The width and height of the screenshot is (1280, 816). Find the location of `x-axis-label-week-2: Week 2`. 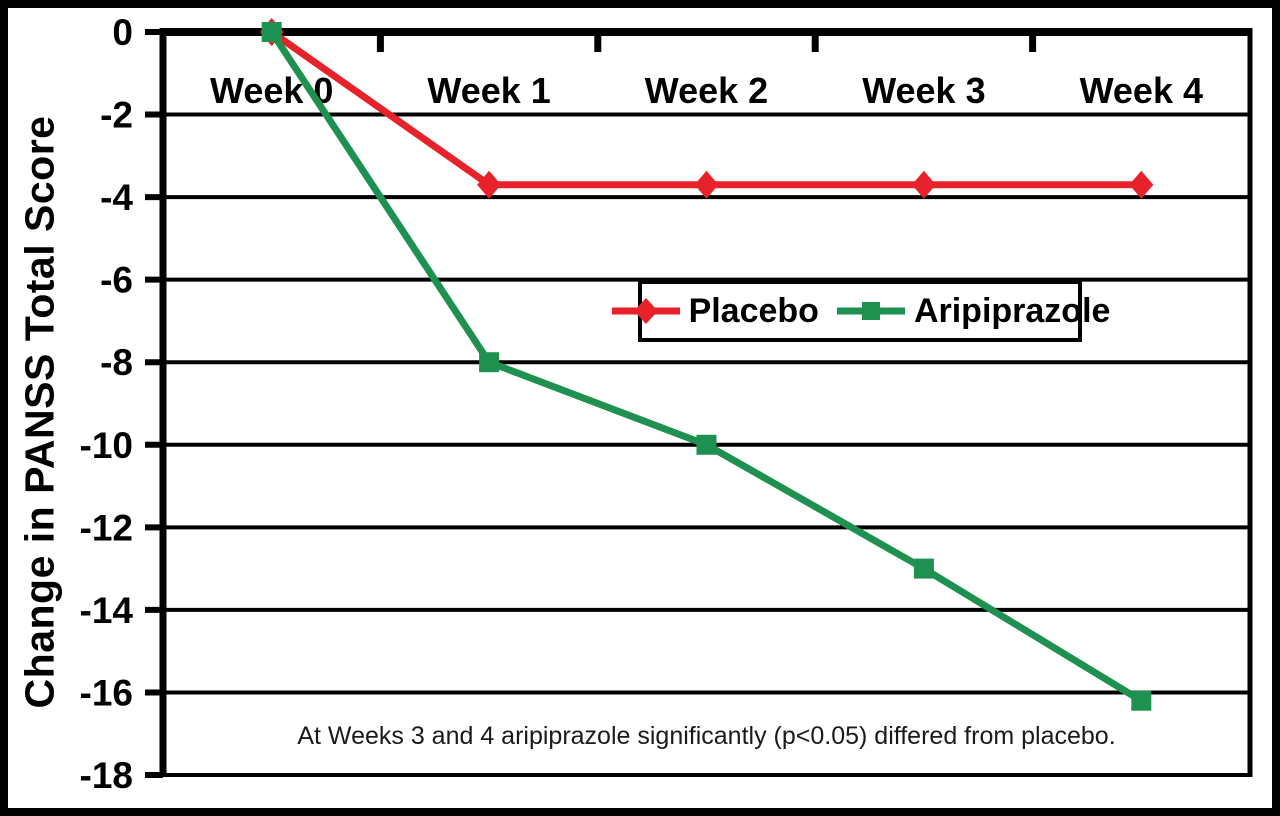

x-axis-label-week-2: Week 2 is located at coordinates (706, 90).